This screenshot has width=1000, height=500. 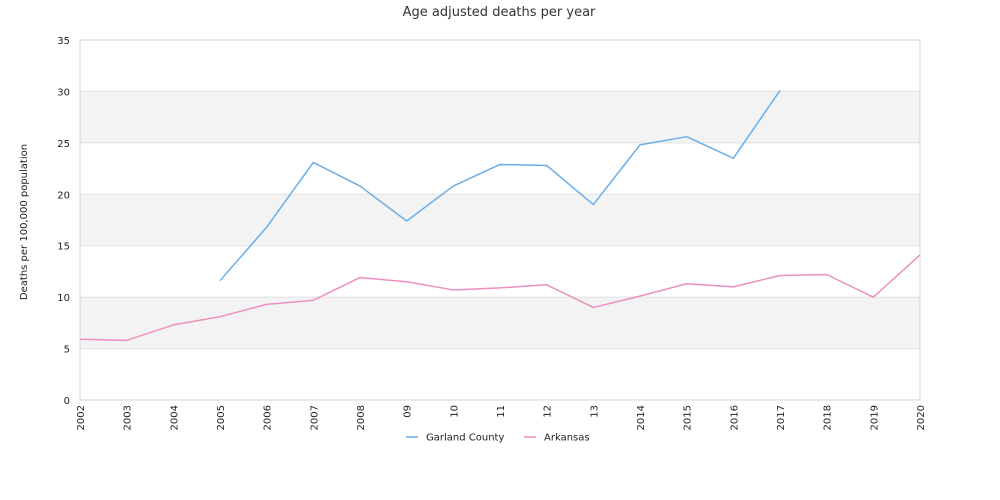 I want to click on y-tick-label: 10, so click(x=63, y=298).